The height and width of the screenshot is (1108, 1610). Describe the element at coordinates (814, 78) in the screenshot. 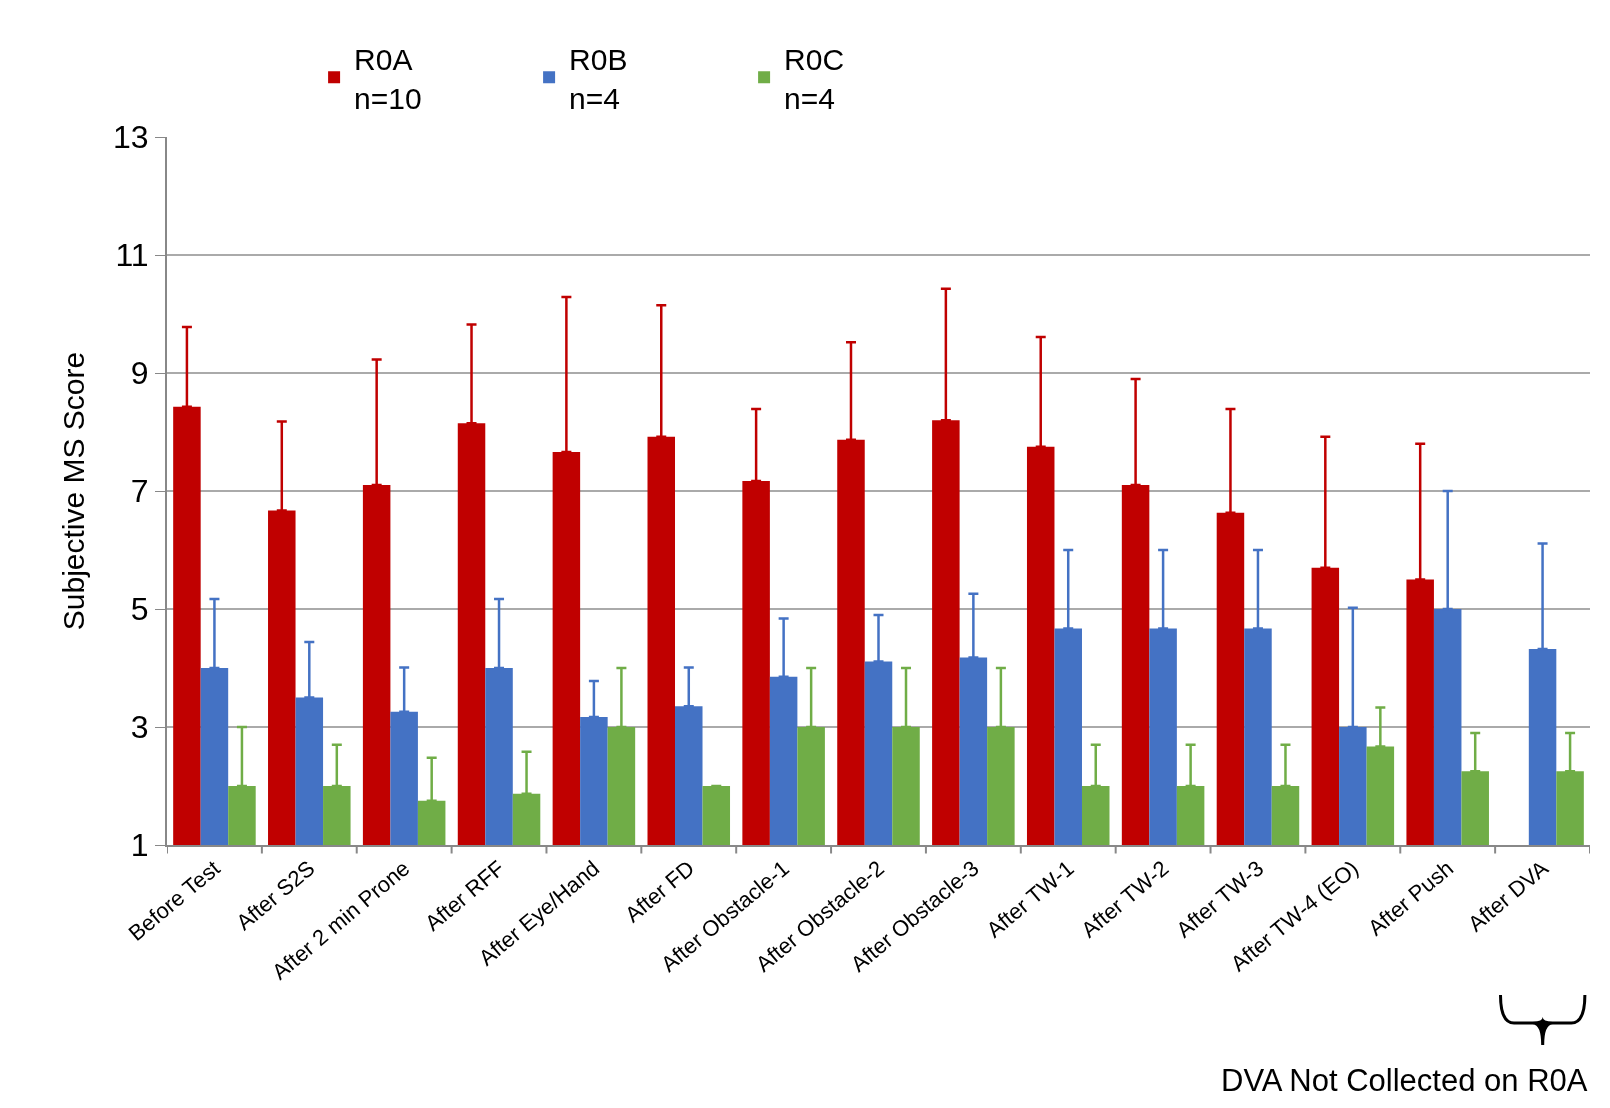

I see `legend-label: R0C n=4` at that location.